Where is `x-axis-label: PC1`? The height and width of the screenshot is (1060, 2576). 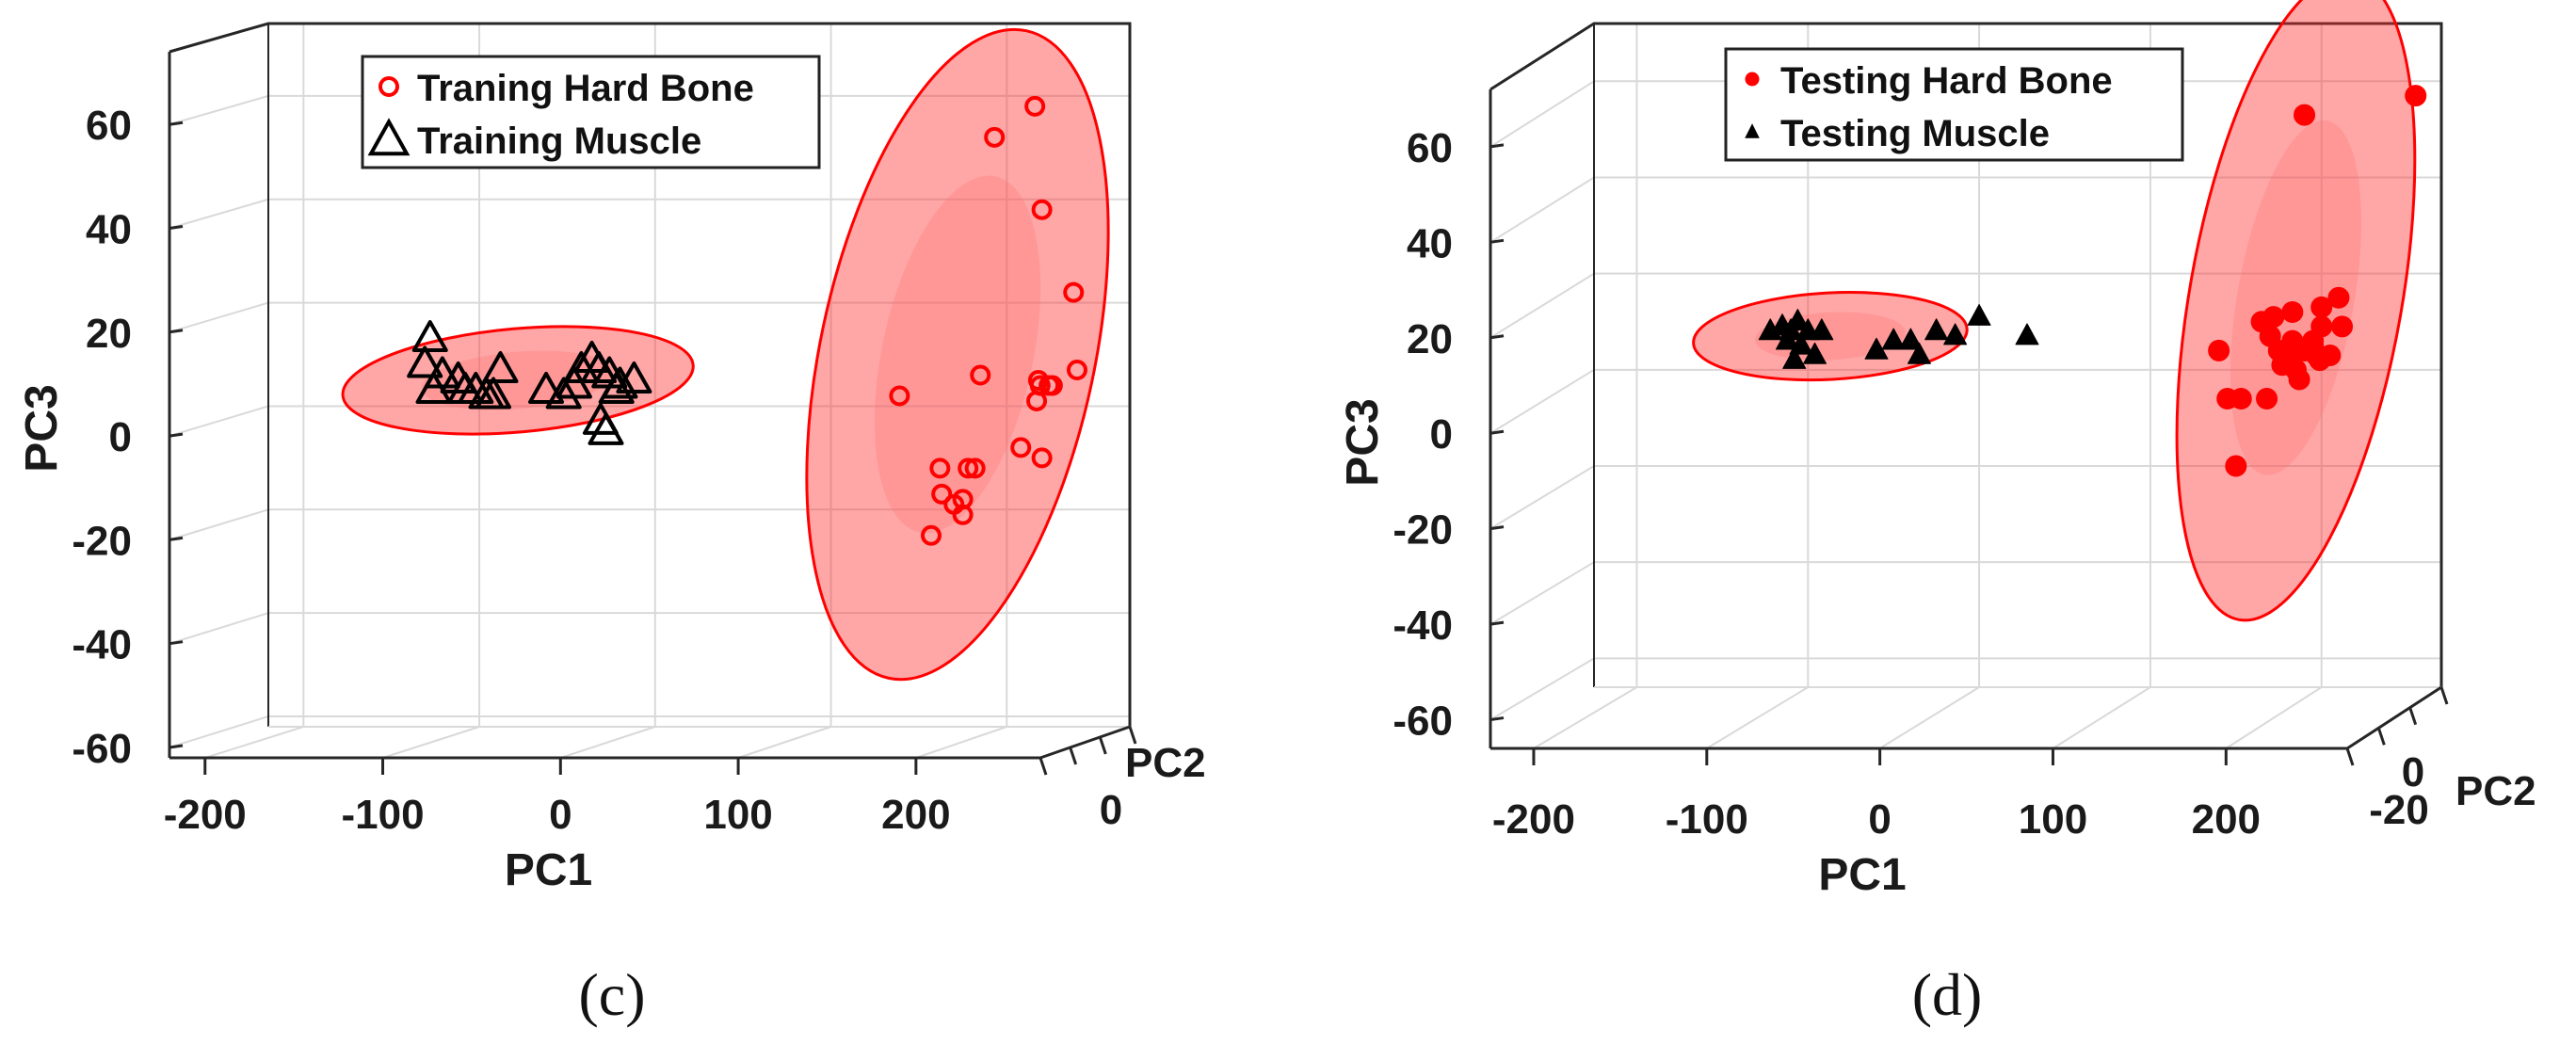
x-axis-label: PC1 is located at coordinates (548, 870).